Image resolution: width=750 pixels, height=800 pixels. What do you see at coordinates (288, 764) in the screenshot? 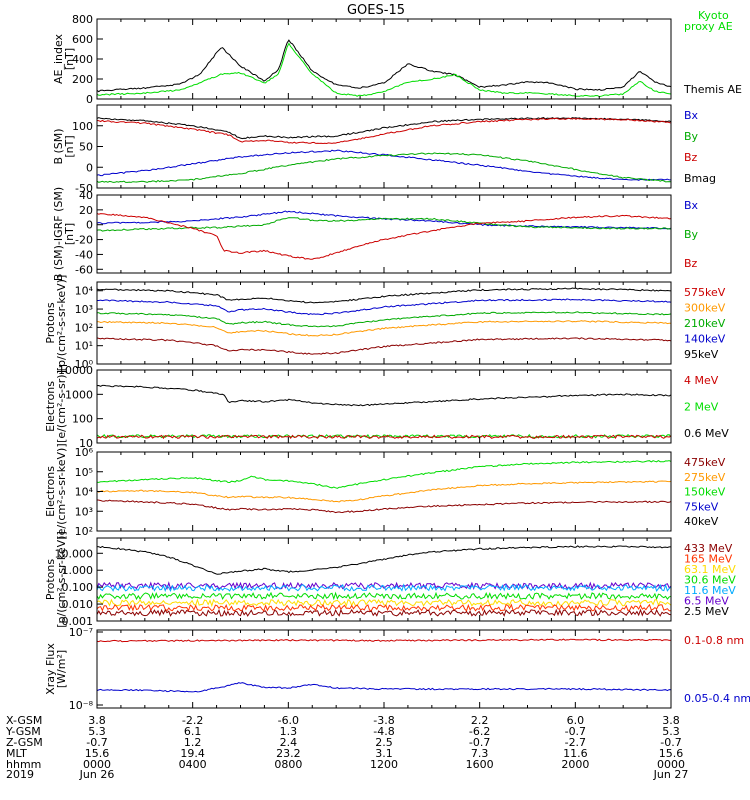
I see `x-axis-cell: 0800` at bounding box center [288, 764].